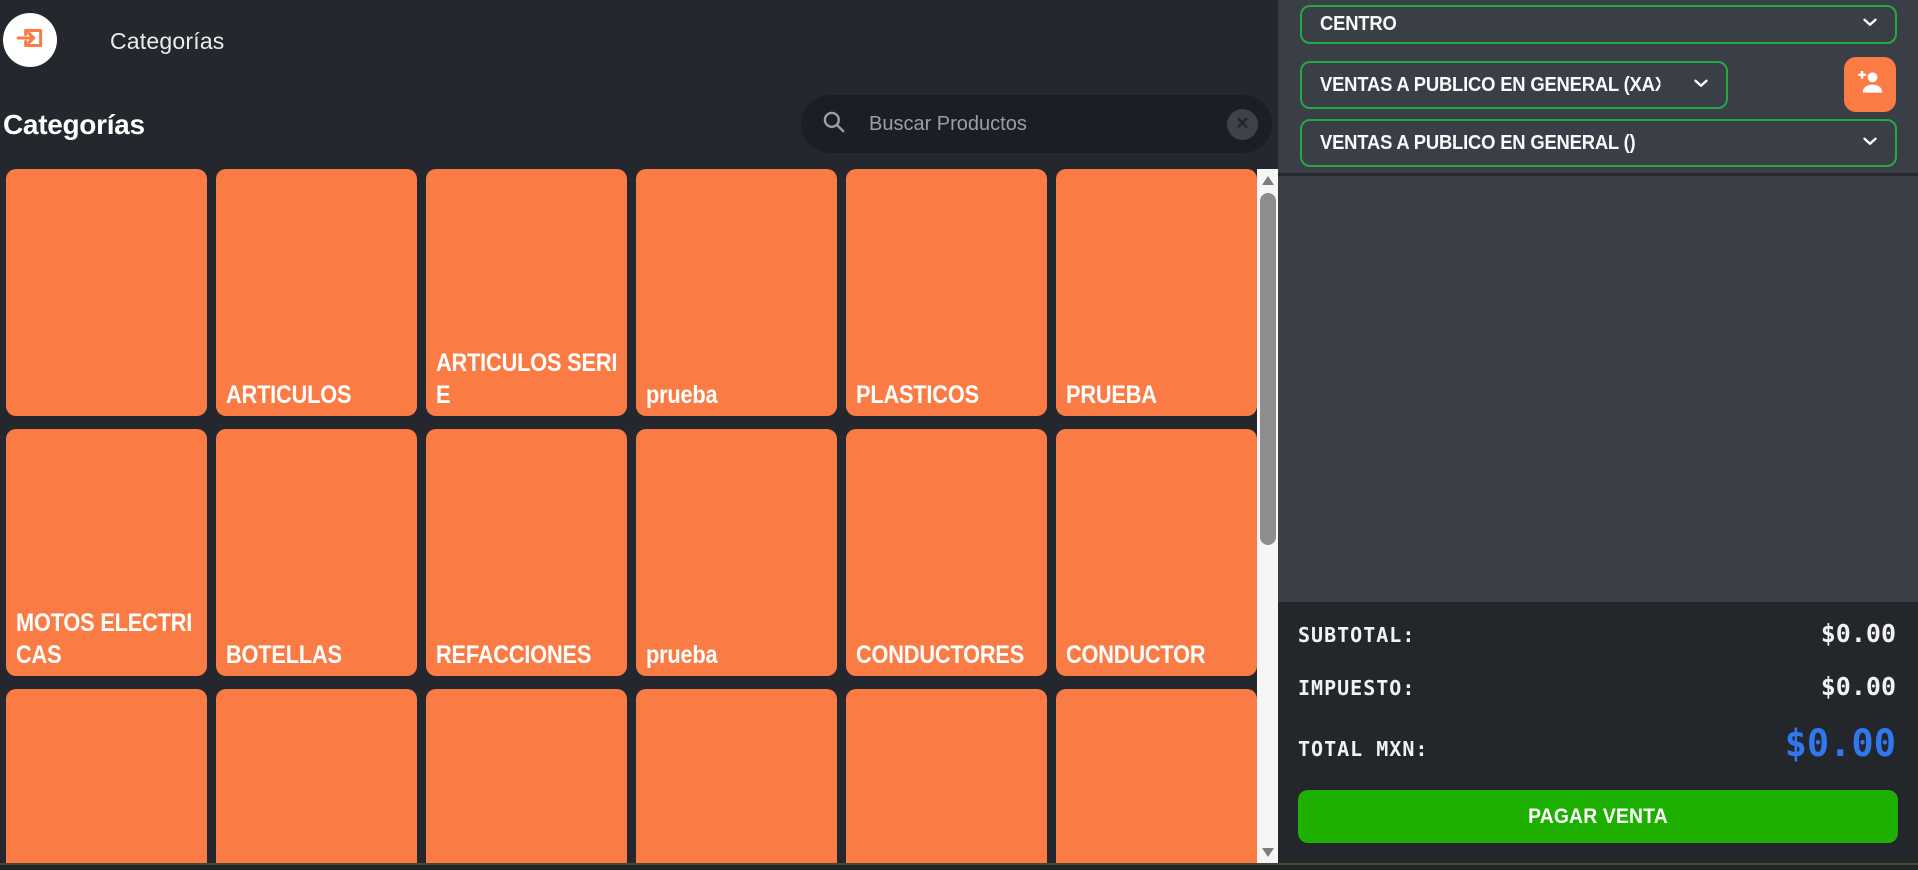 The image size is (1918, 870). I want to click on subtotal-label: SUBTOTAL:, so click(1357, 635).